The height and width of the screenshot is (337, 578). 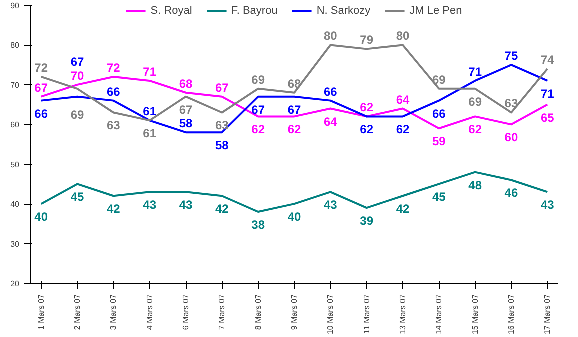 I want to click on data-label: 38, so click(x=259, y=225).